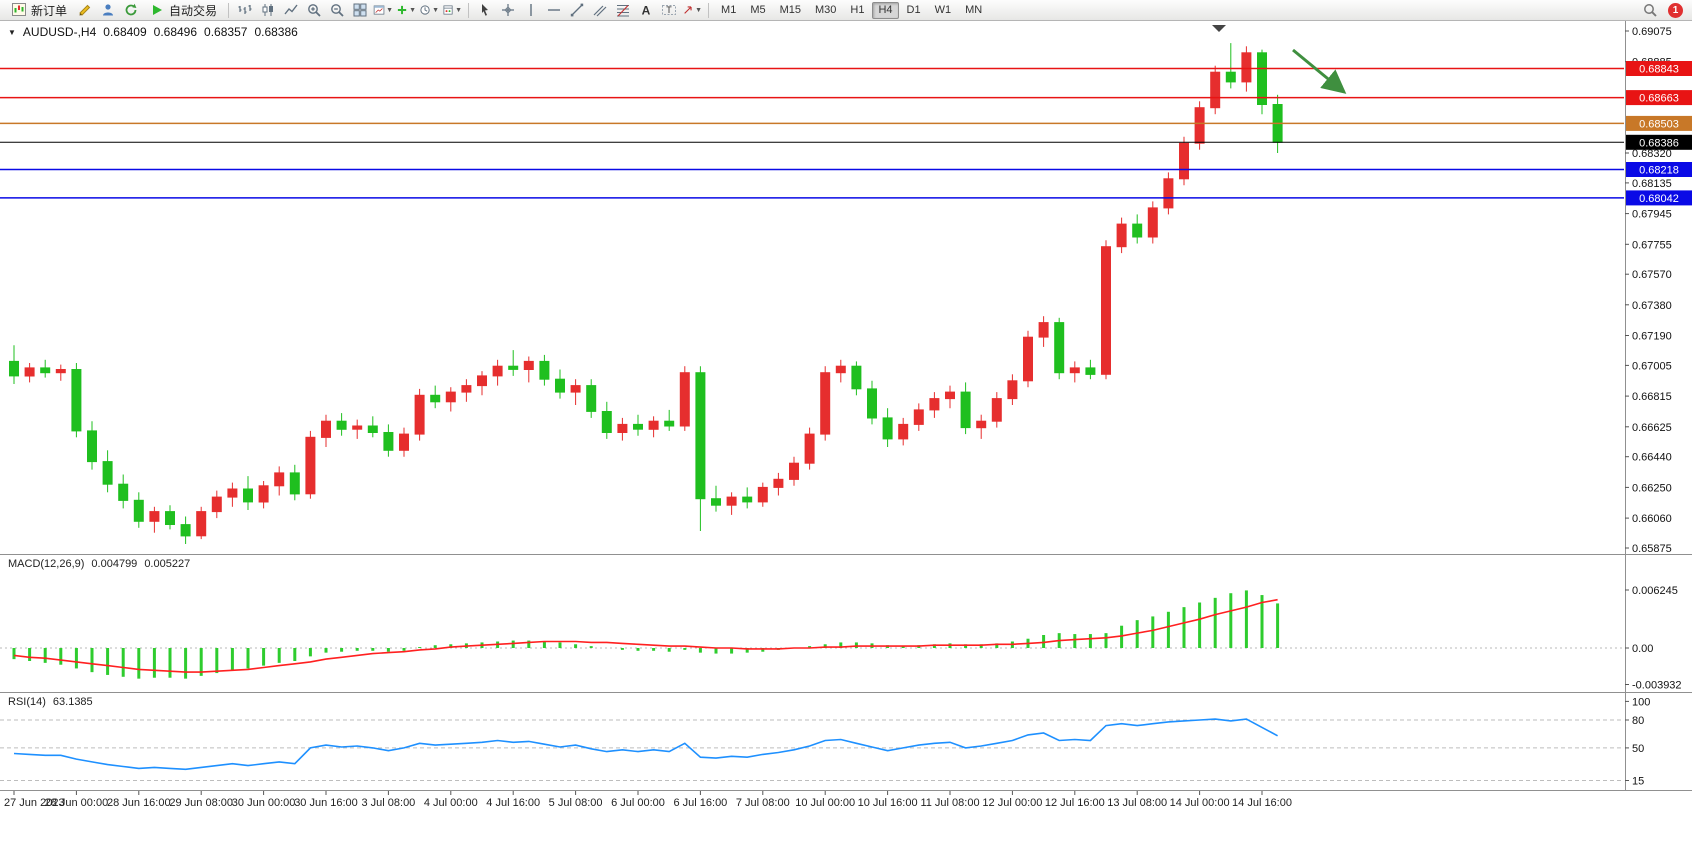 This screenshot has width=1692, height=849. I want to click on ohlc-low: 0.68357, so click(226, 32).